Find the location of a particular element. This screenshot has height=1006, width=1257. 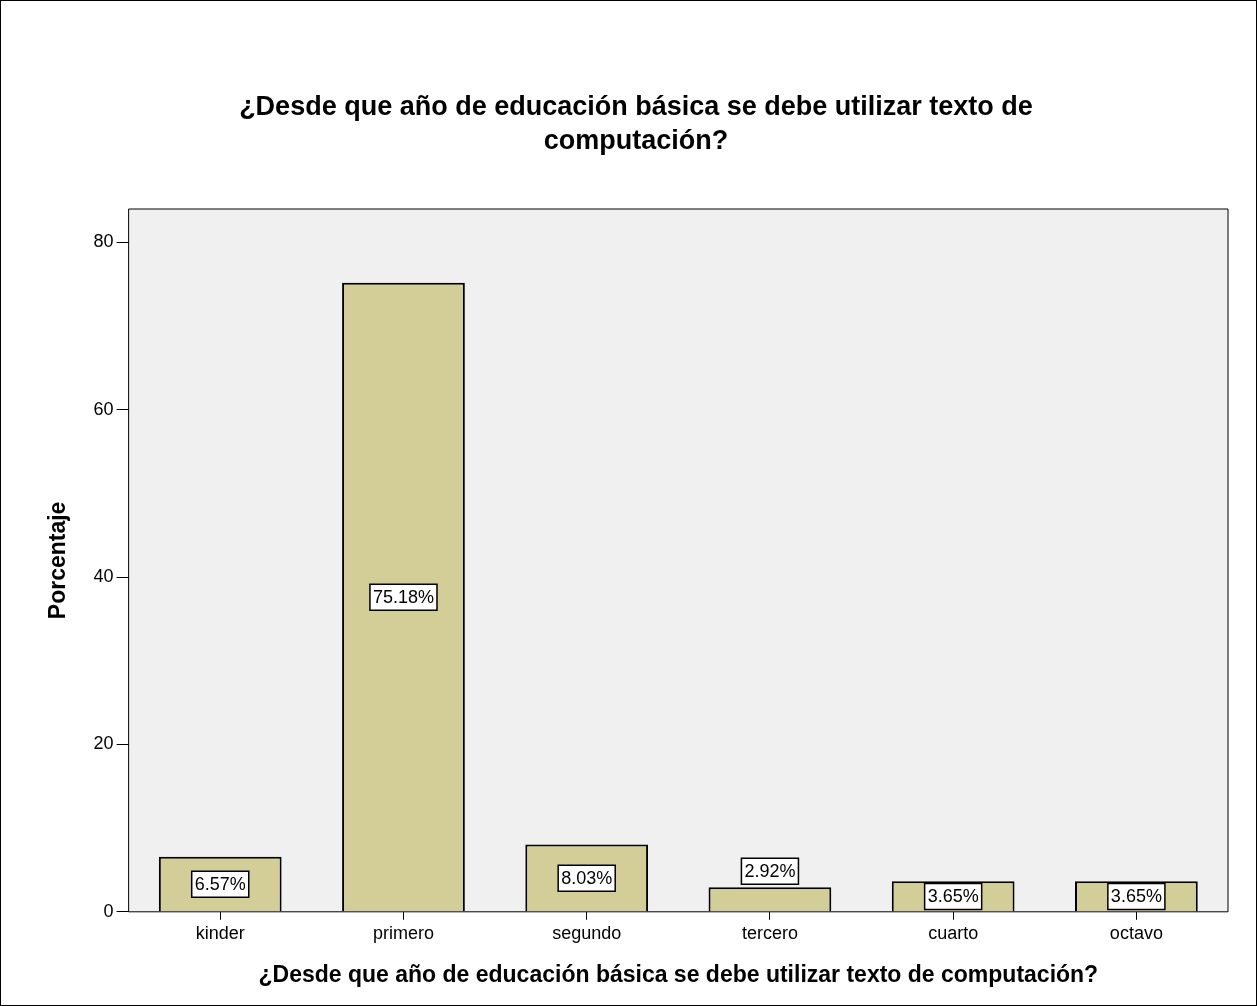

y-tick-label: 60 is located at coordinates (103, 408).